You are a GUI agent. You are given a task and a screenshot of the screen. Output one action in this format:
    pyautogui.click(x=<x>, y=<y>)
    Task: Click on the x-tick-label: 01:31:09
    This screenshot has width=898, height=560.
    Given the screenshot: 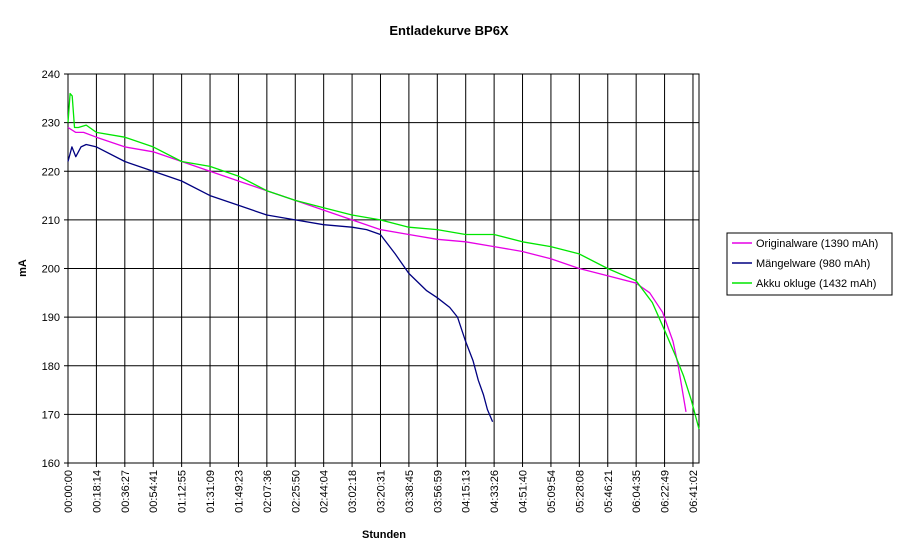 What is the action you would take?
    pyautogui.click(x=211, y=491)
    